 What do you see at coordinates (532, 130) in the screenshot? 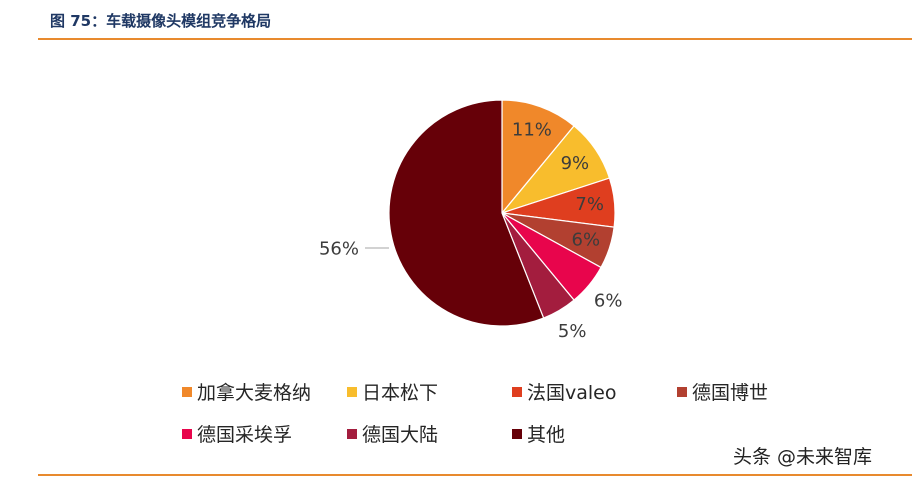
I see `slice-label-1: 11%` at bounding box center [532, 130].